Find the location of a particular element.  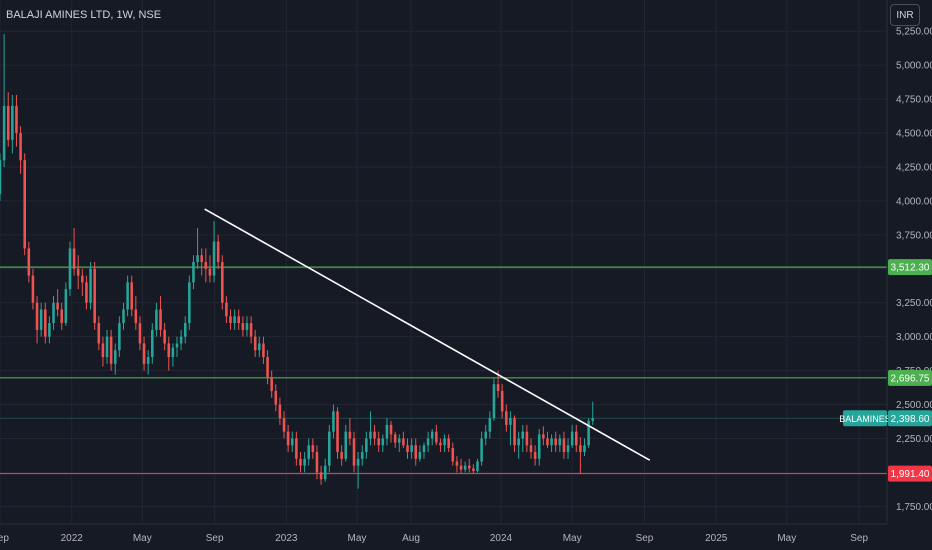

currency-button: INR is located at coordinates (905, 15).